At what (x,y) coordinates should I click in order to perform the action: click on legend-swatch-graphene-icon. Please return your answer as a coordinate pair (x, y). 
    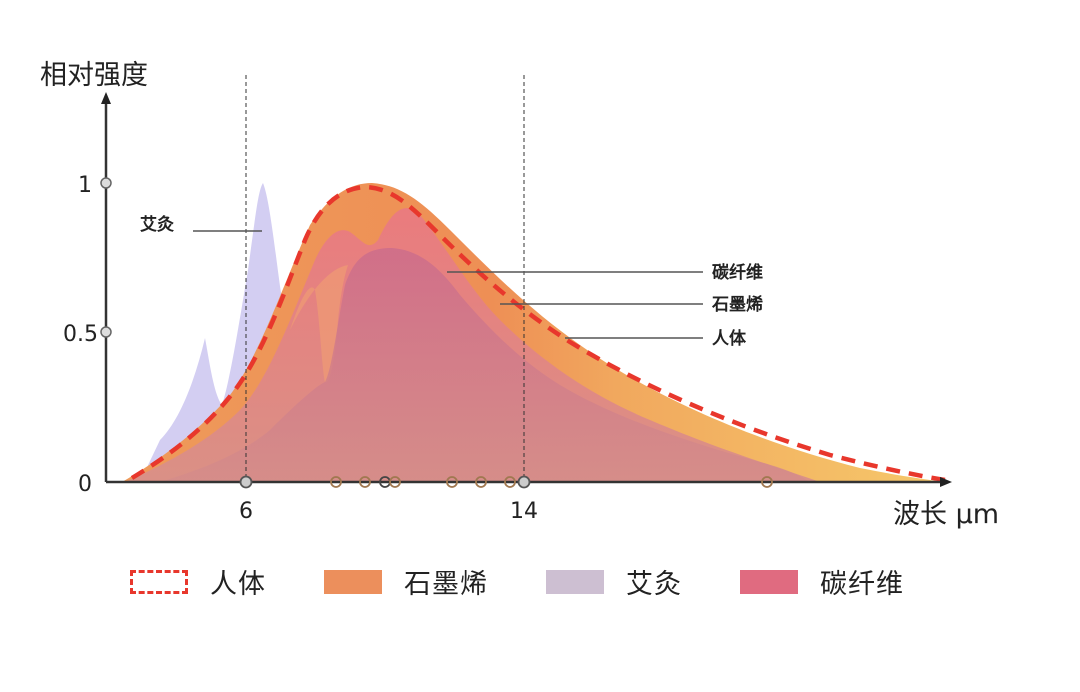
    Looking at the image, I should click on (353, 581).